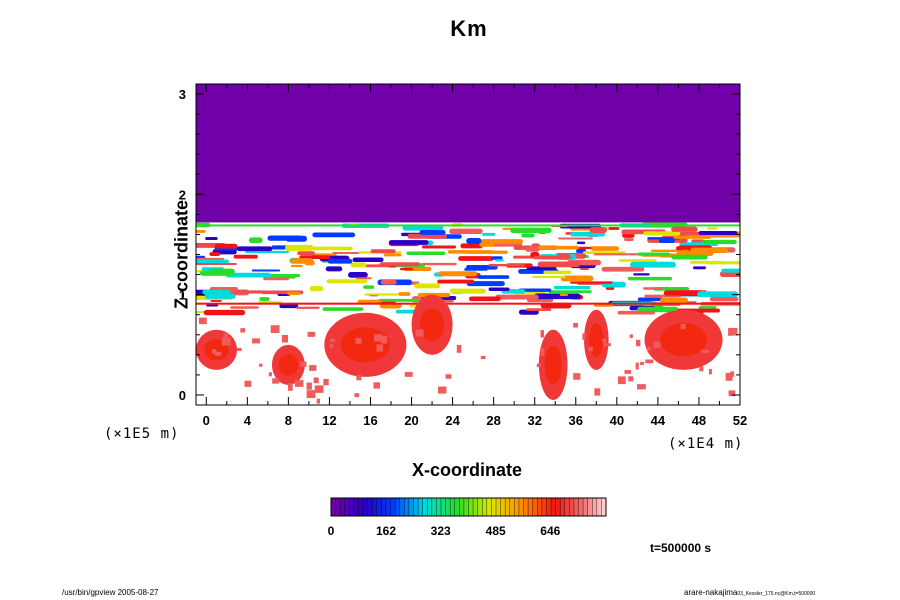 The height and width of the screenshot is (600, 900). I want to click on colorbar: 0 162 323 485 646, so click(467, 517).